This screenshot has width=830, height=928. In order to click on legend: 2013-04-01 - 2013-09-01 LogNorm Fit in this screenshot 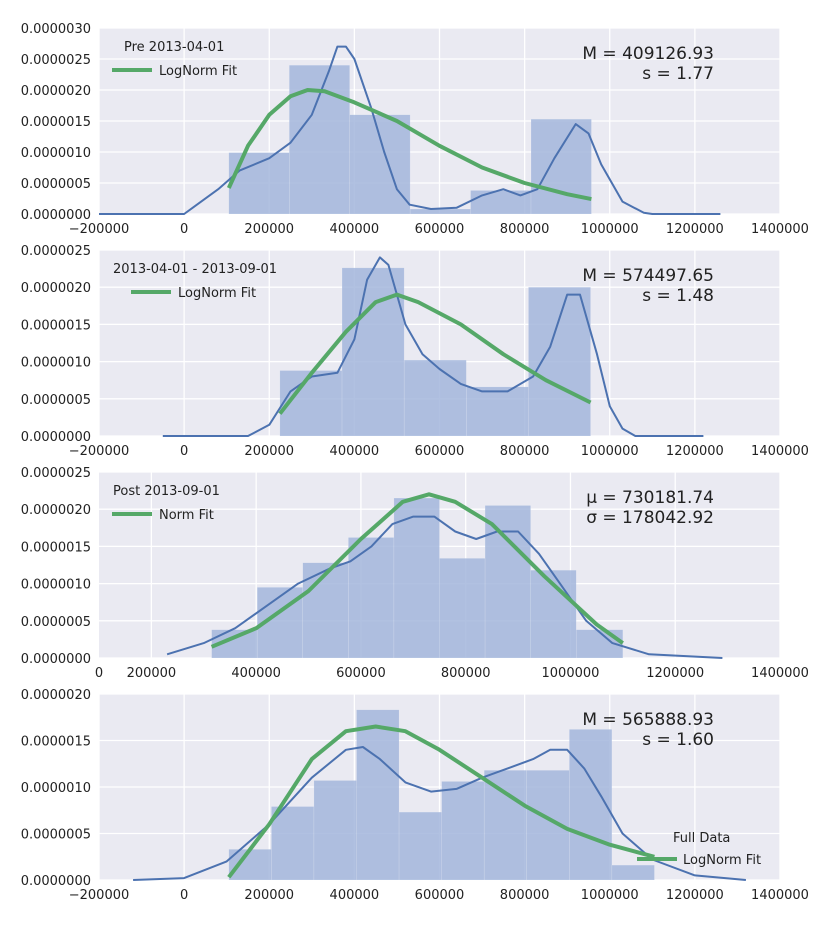, I will do `click(195, 281)`.